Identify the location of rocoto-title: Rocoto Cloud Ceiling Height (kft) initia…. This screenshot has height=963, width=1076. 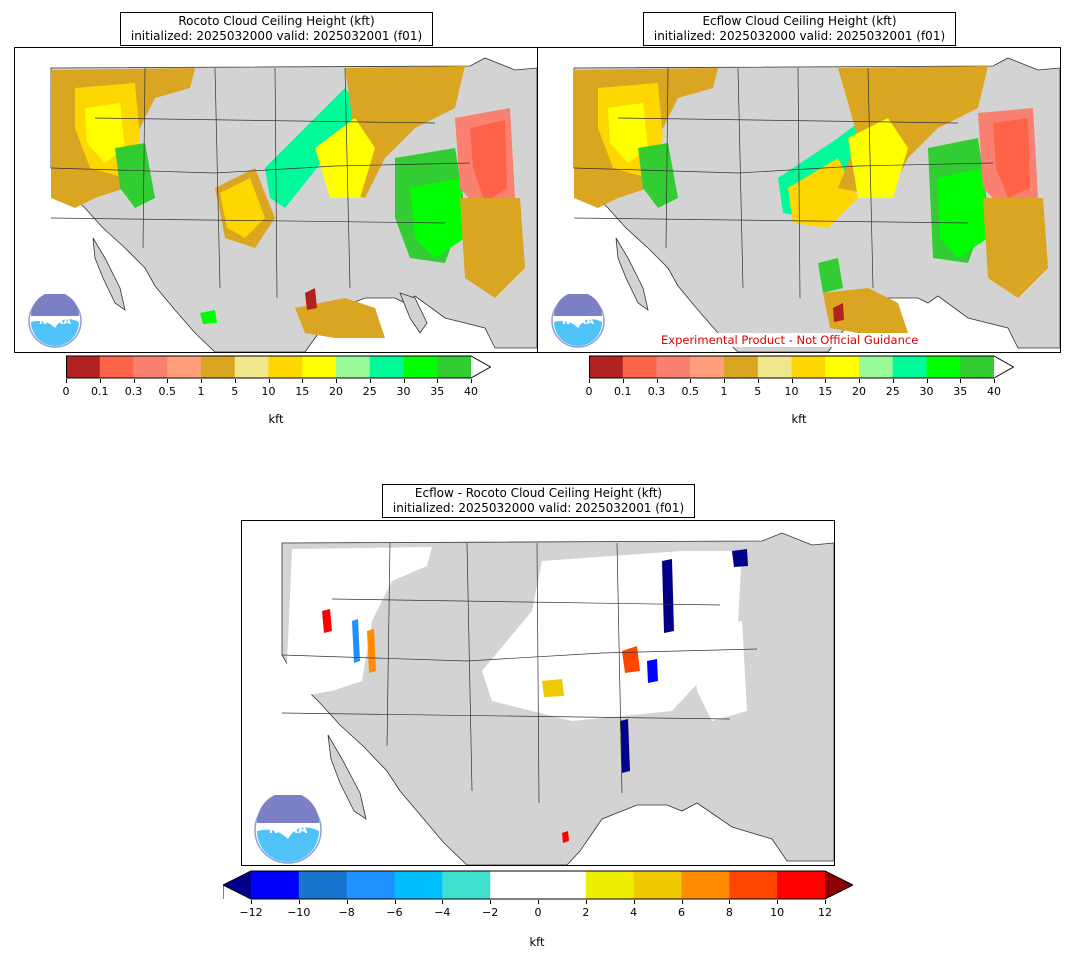
(276, 29).